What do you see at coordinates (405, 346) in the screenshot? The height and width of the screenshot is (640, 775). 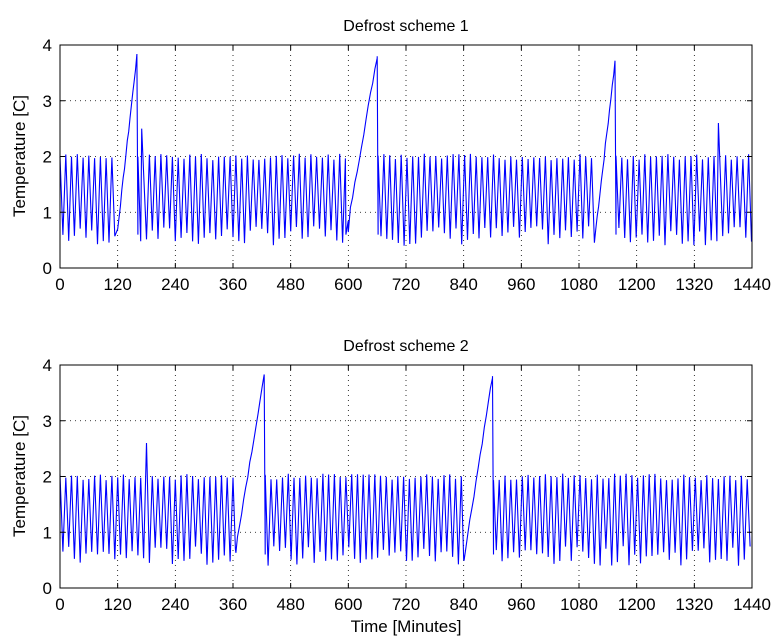 I see `chart-title: Defrost scheme 2` at bounding box center [405, 346].